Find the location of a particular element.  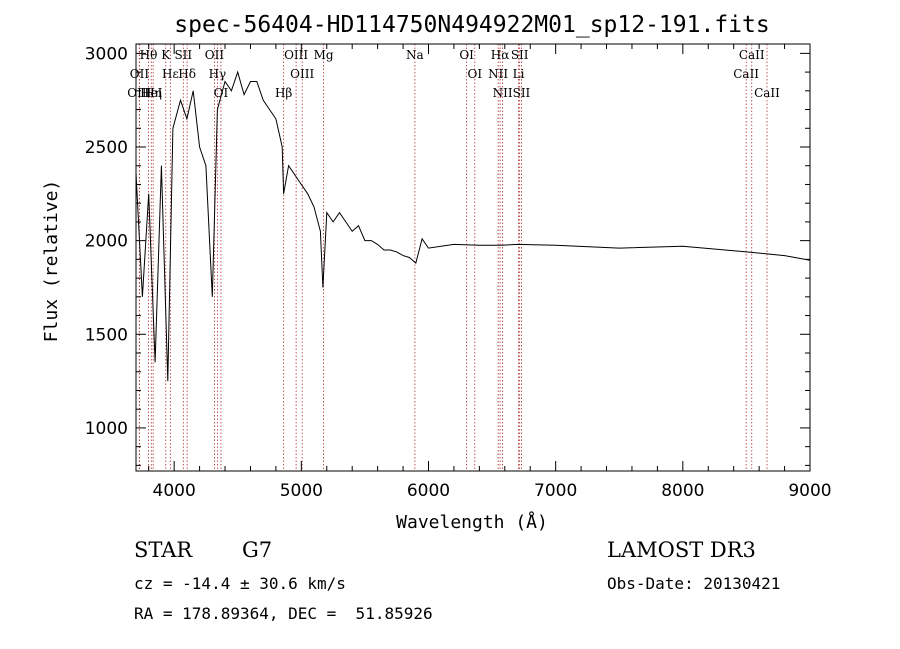

x-tick-label: 6000 is located at coordinates (428, 491).